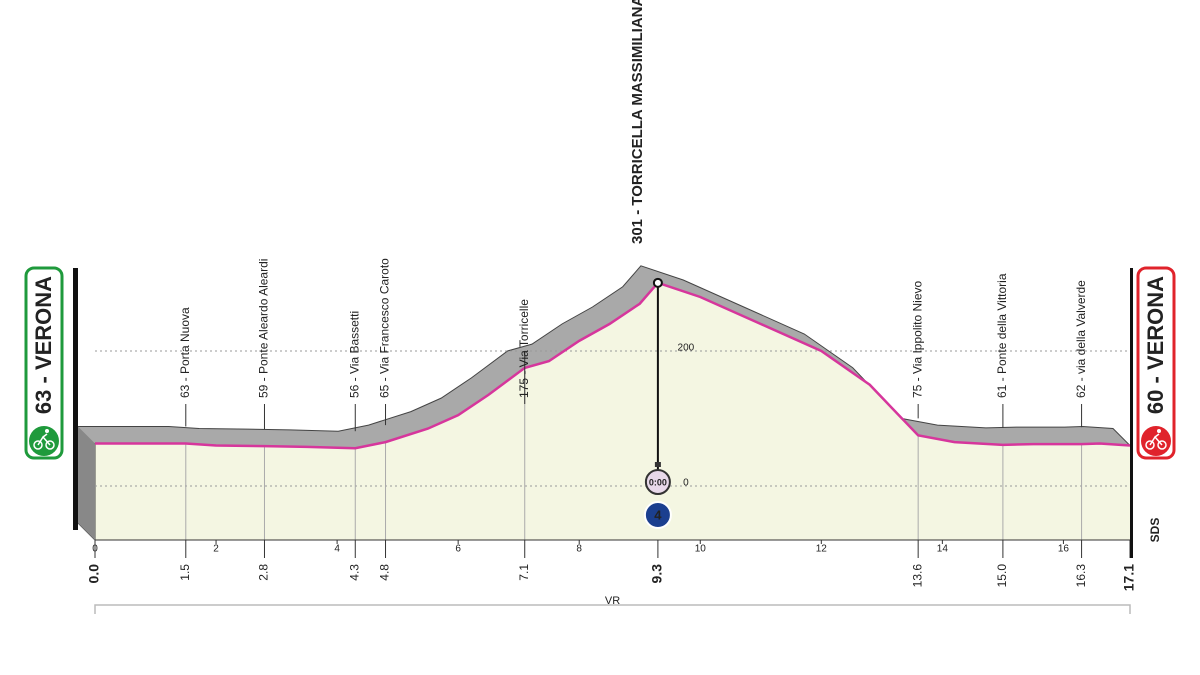  Describe the element at coordinates (657, 574) in the screenshot. I see `km-label: 9.3` at that location.